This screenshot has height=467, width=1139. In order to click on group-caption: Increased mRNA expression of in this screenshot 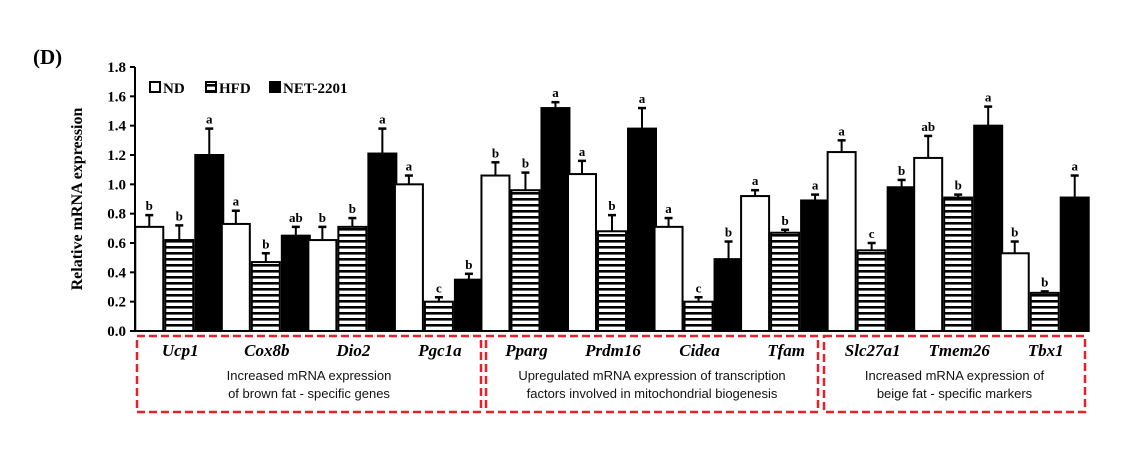, I will do `click(955, 375)`.